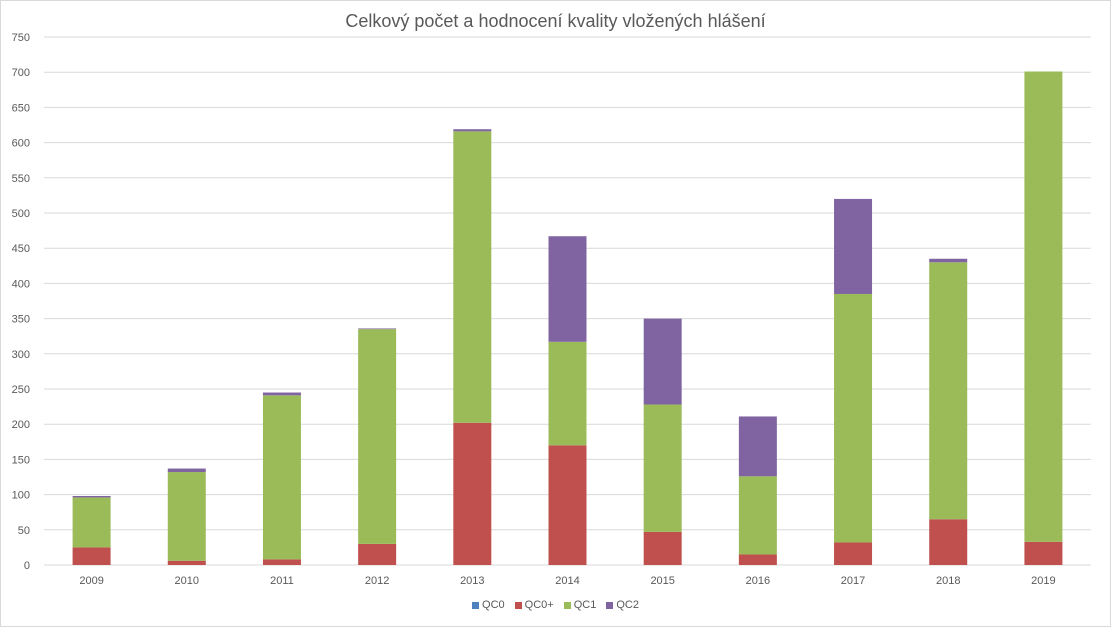 Image resolution: width=1111 pixels, height=627 pixels. I want to click on y-tick-label: 100, so click(21, 496).